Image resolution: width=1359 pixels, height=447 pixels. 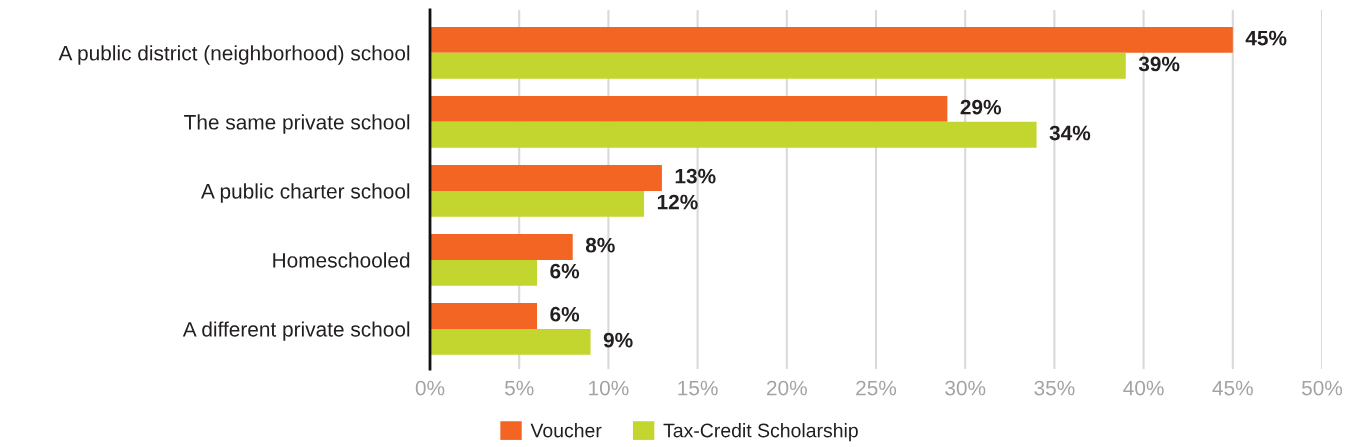 What do you see at coordinates (1143, 388) in the screenshot?
I see `x-tick-label: 40%` at bounding box center [1143, 388].